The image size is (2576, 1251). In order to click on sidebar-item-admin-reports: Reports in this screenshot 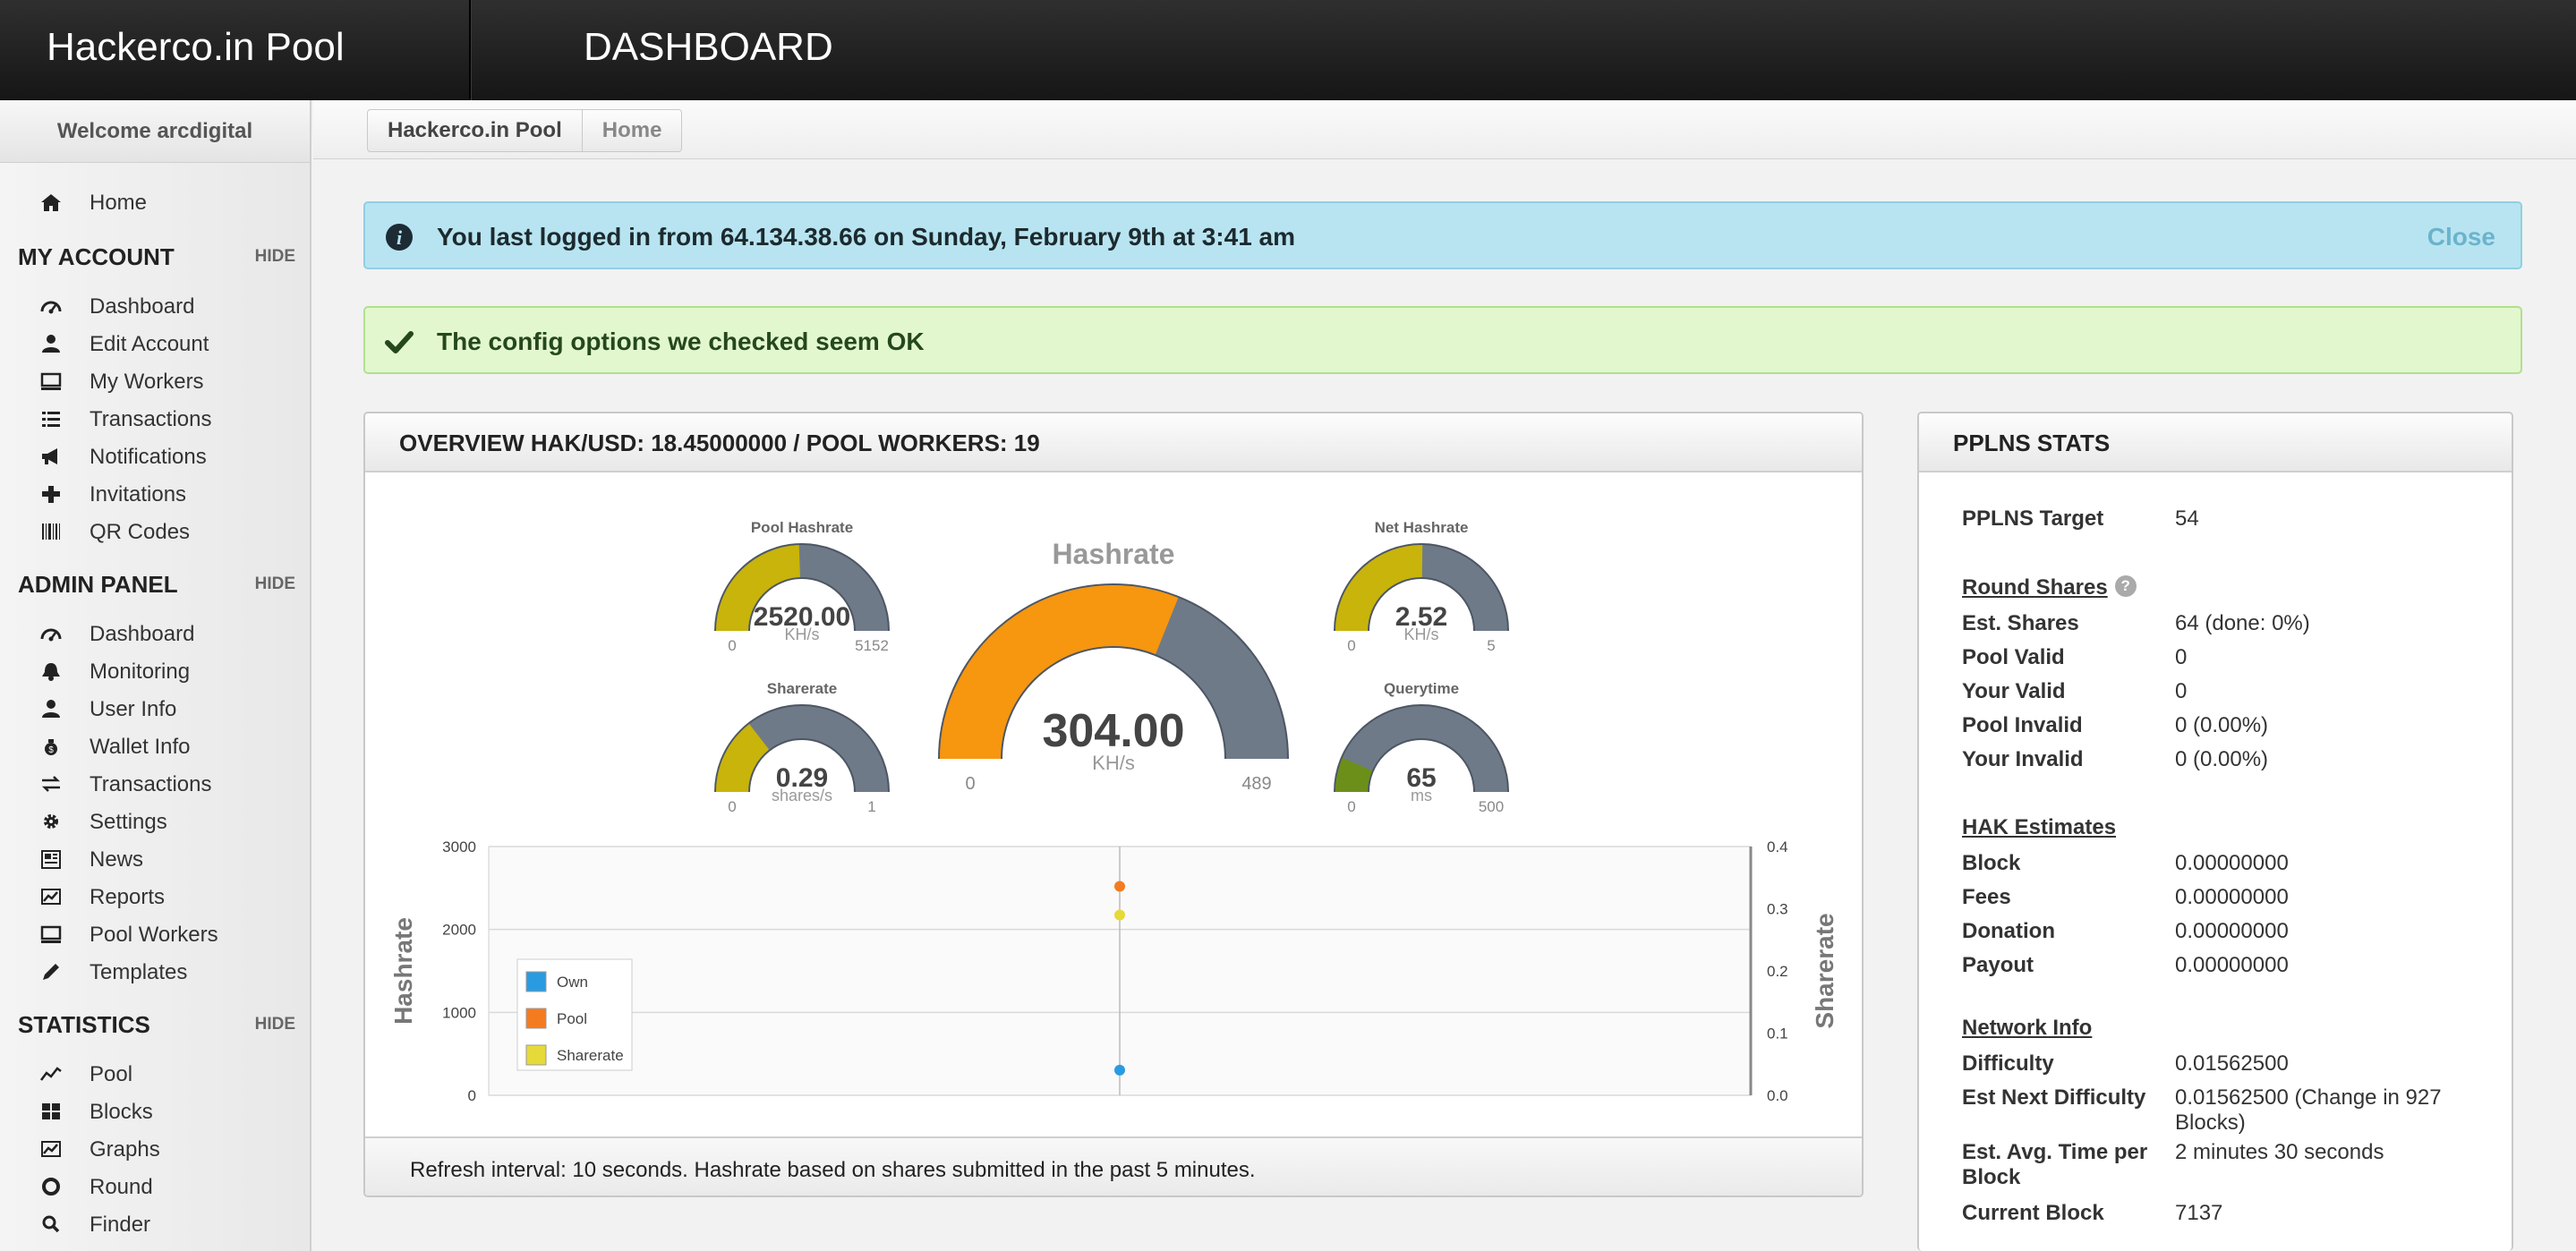, I will do `click(155, 896)`.